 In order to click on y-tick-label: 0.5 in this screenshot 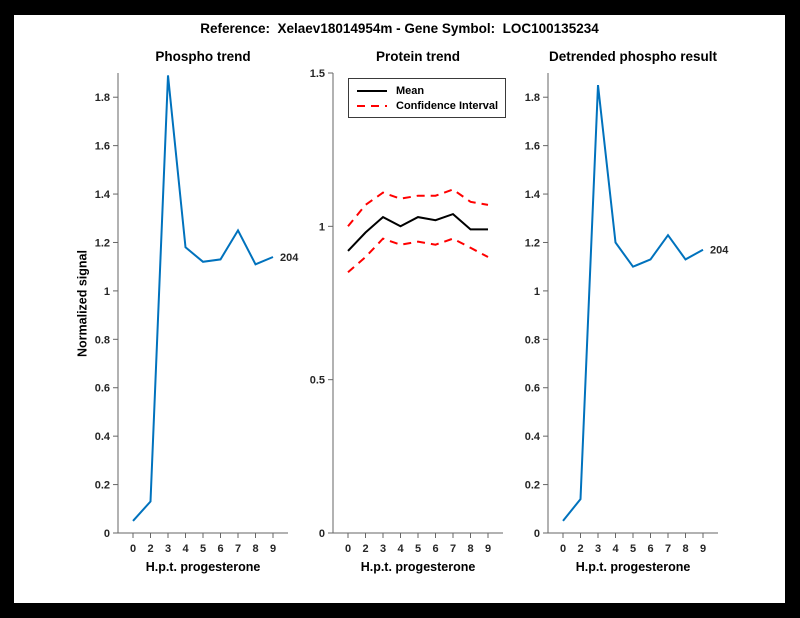, I will do `click(317, 381)`.